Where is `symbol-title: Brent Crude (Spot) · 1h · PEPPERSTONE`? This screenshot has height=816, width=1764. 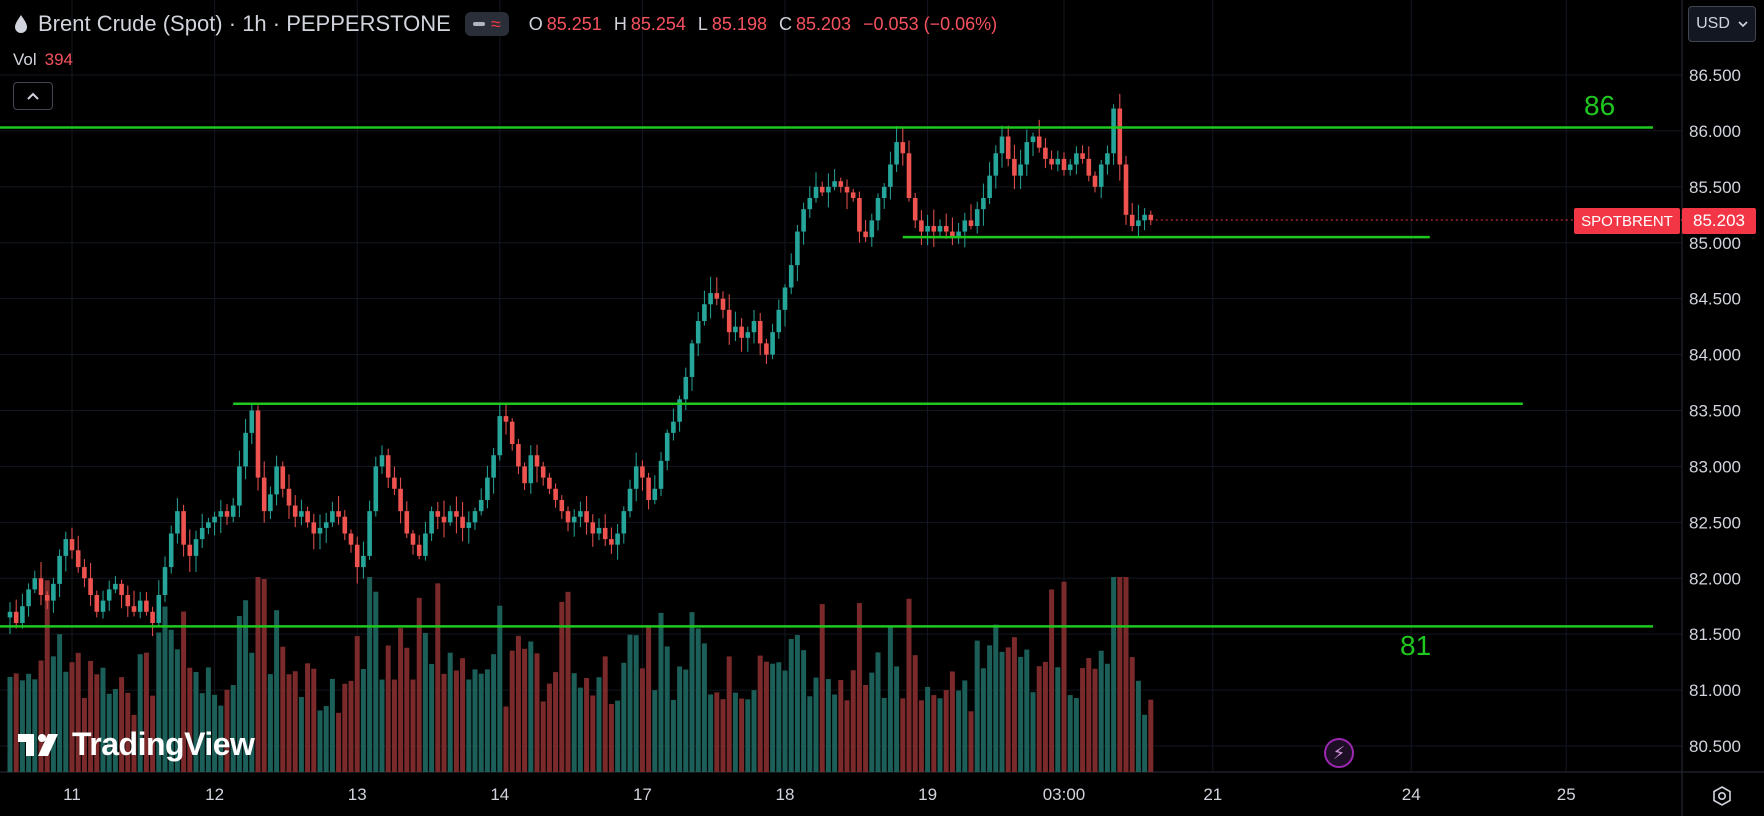 symbol-title: Brent Crude (Spot) · 1h · PEPPERSTONE is located at coordinates (244, 23).